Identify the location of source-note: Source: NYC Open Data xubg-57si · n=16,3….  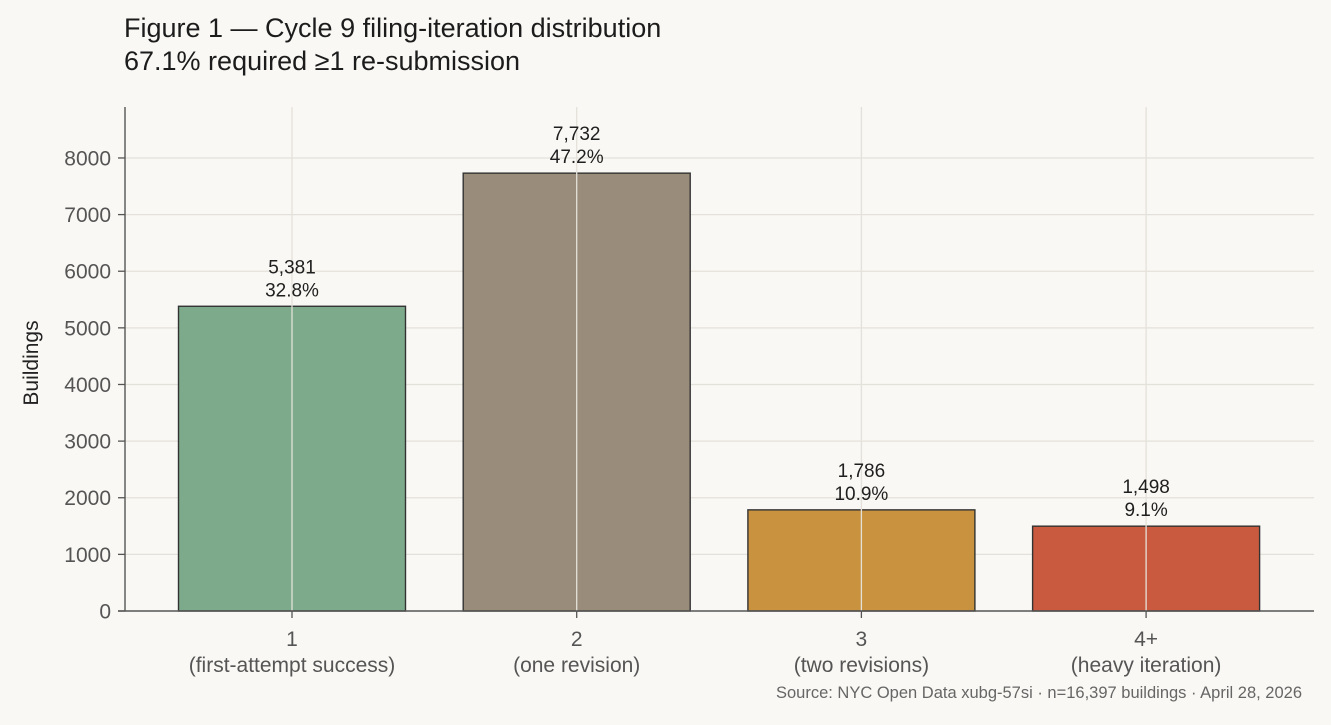
(1038, 693).